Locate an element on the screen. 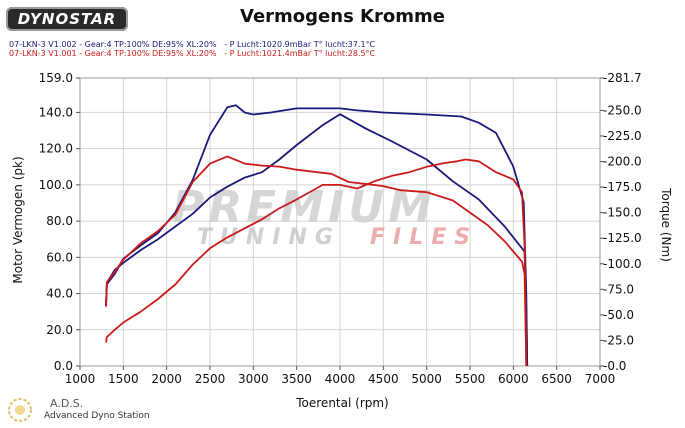 The image size is (685, 428). y-left-tick-label: 20.0 is located at coordinates (59, 330).